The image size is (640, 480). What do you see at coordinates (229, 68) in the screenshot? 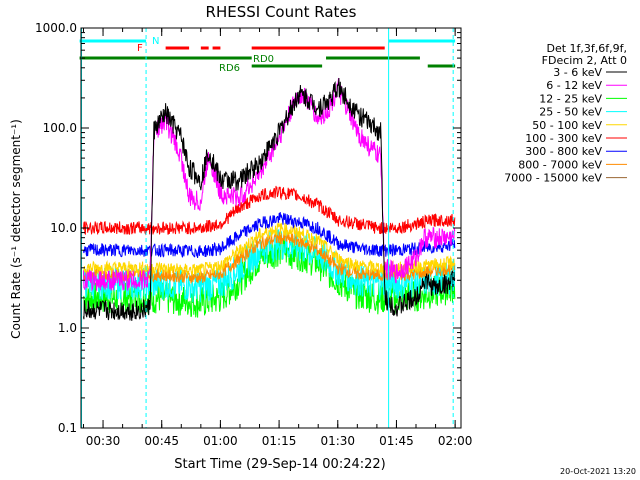
I see `attenuator-label: RD6` at bounding box center [229, 68].